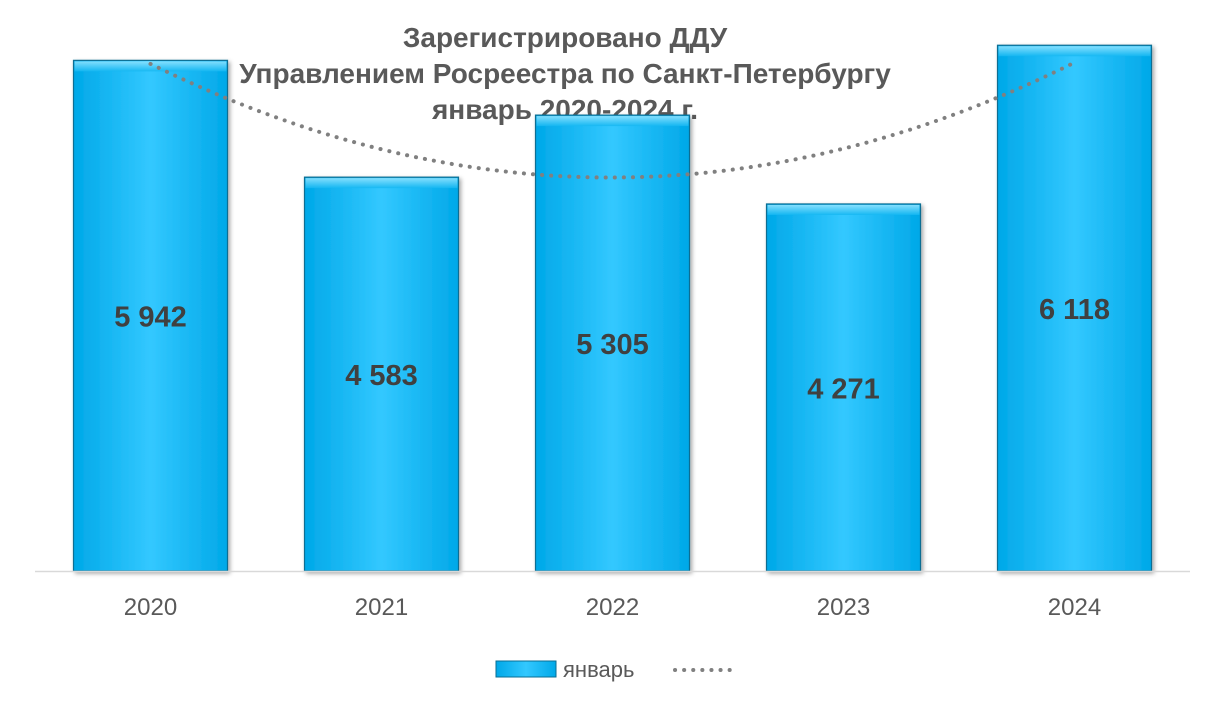  What do you see at coordinates (150, 607) in the screenshot?
I see `x-tick-label-2020: 2020` at bounding box center [150, 607].